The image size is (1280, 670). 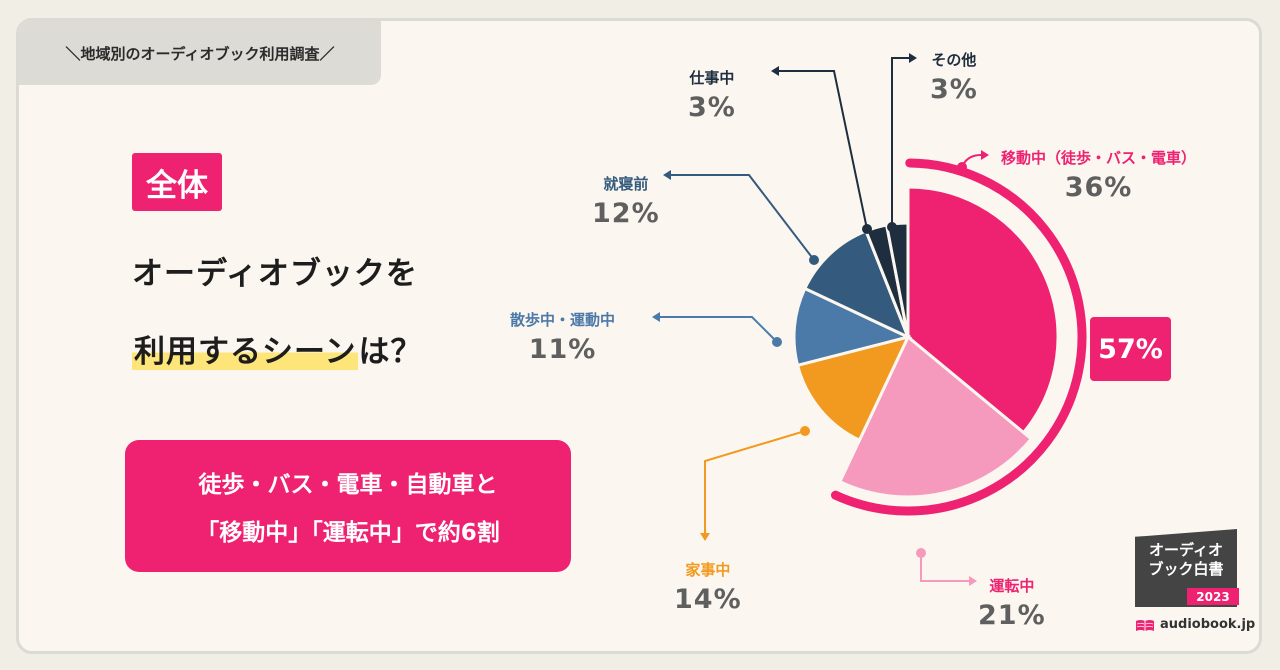 I want to click on commute-marker-line, so click(x=971, y=161).